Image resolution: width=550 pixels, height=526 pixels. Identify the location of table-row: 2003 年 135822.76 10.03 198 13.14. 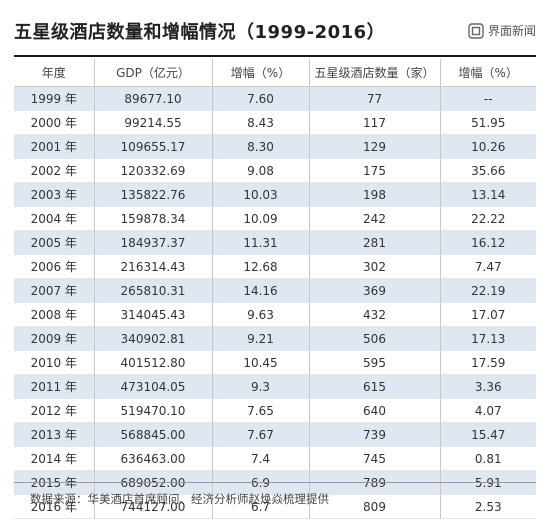
(275, 194).